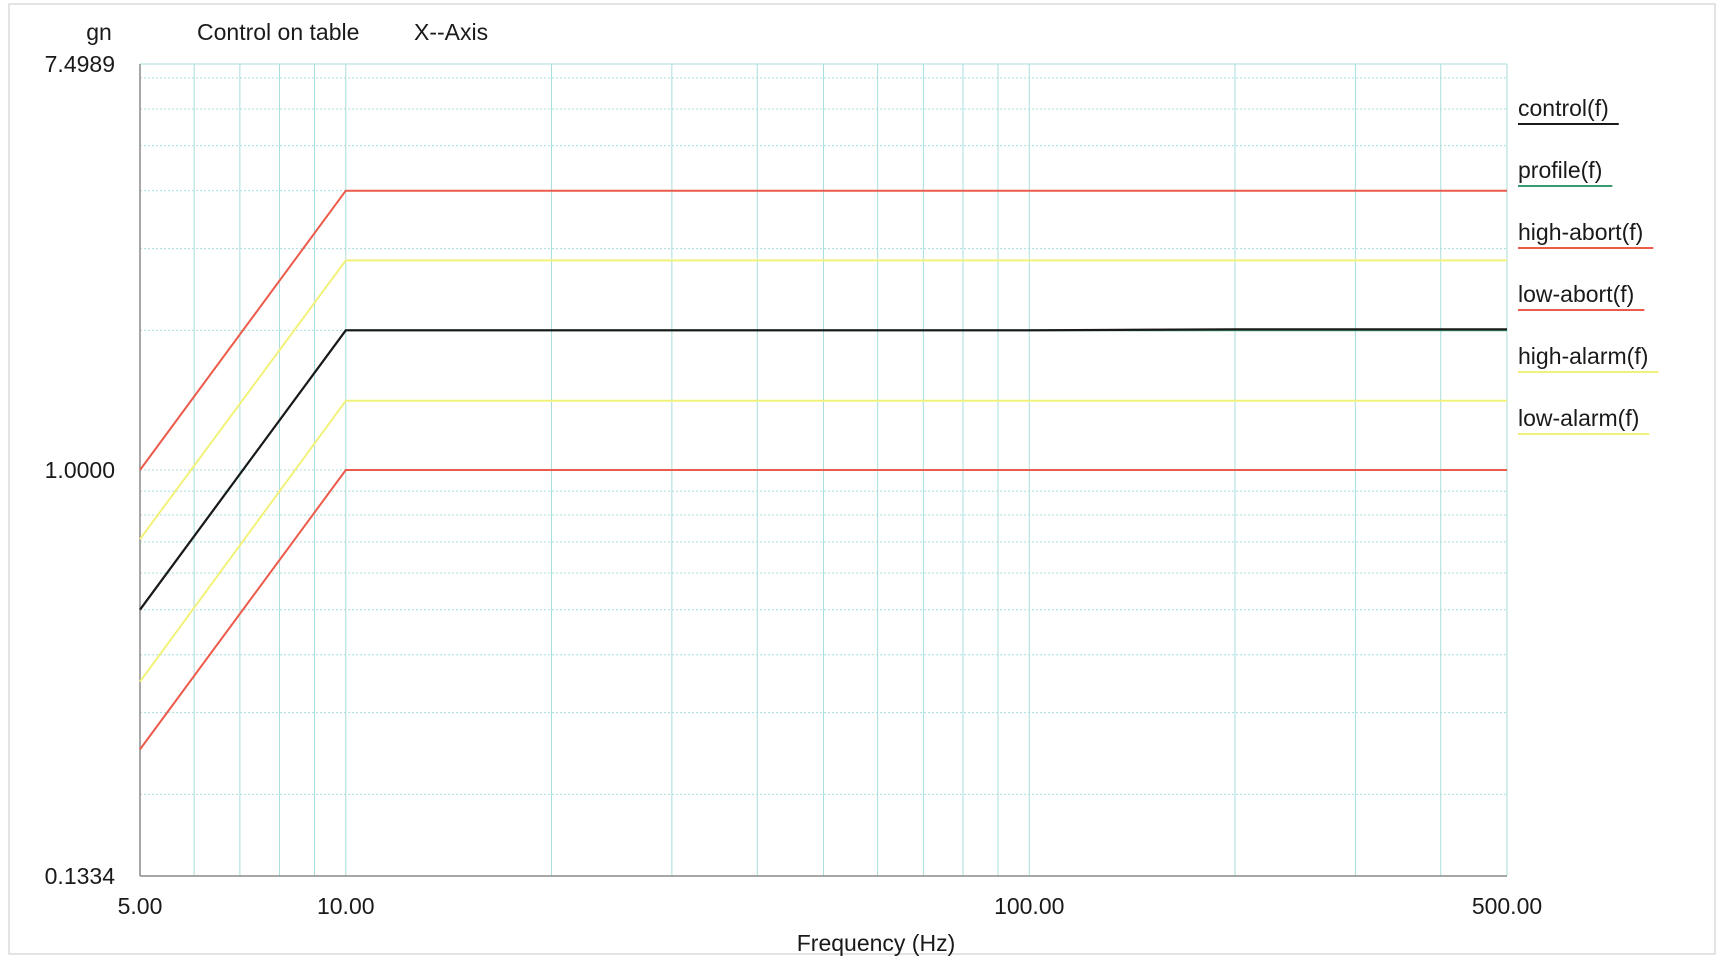 This screenshot has width=1724, height=959. What do you see at coordinates (451, 32) in the screenshot?
I see `chart-subtitle: X--Axis` at bounding box center [451, 32].